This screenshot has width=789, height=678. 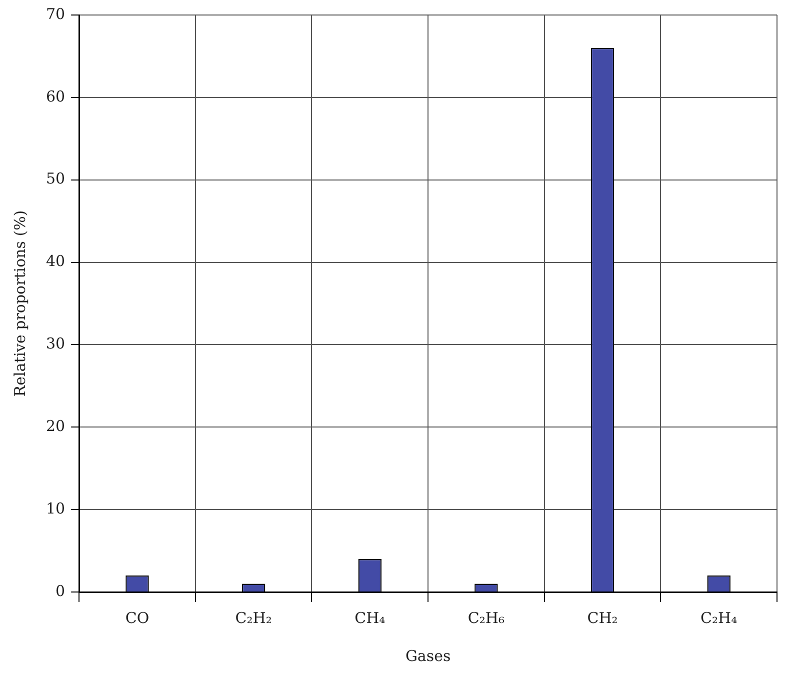 What do you see at coordinates (428, 655) in the screenshot?
I see `x-axis-title: Gases` at bounding box center [428, 655].